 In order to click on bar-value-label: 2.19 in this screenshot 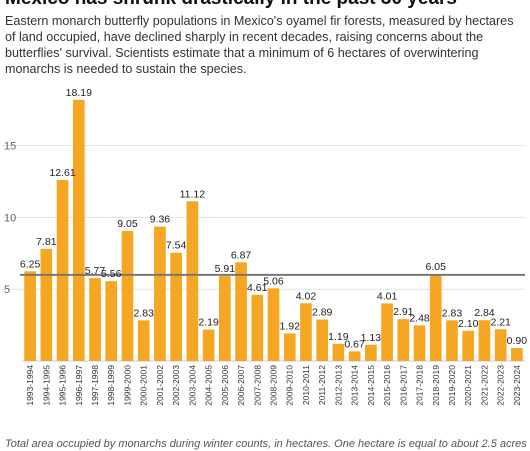, I will do `click(208, 323)`.